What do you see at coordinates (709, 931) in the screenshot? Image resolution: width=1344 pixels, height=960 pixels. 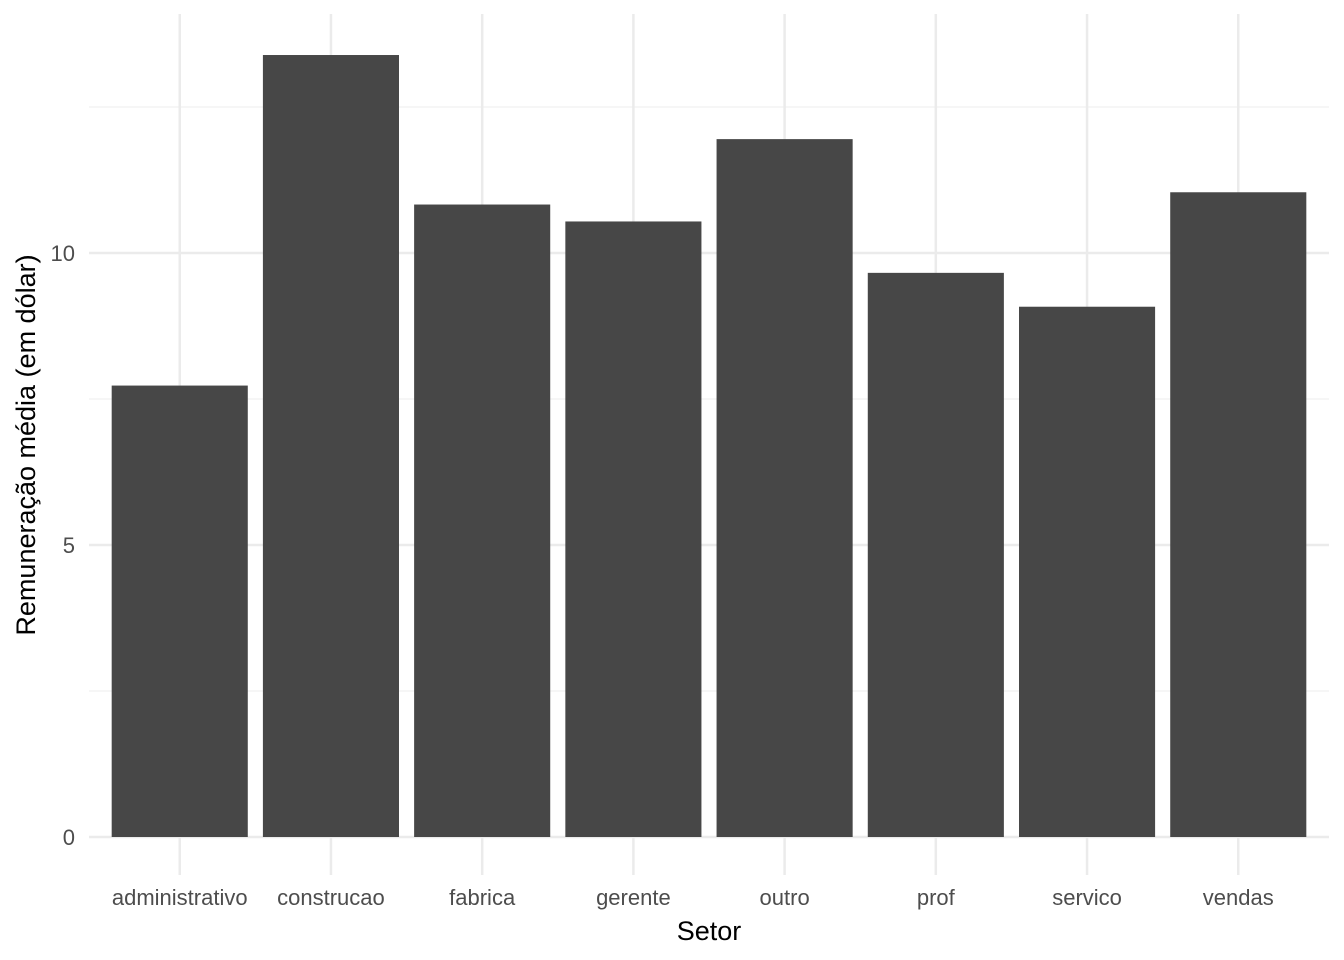 I see `x-axis-title: Setor` at bounding box center [709, 931].